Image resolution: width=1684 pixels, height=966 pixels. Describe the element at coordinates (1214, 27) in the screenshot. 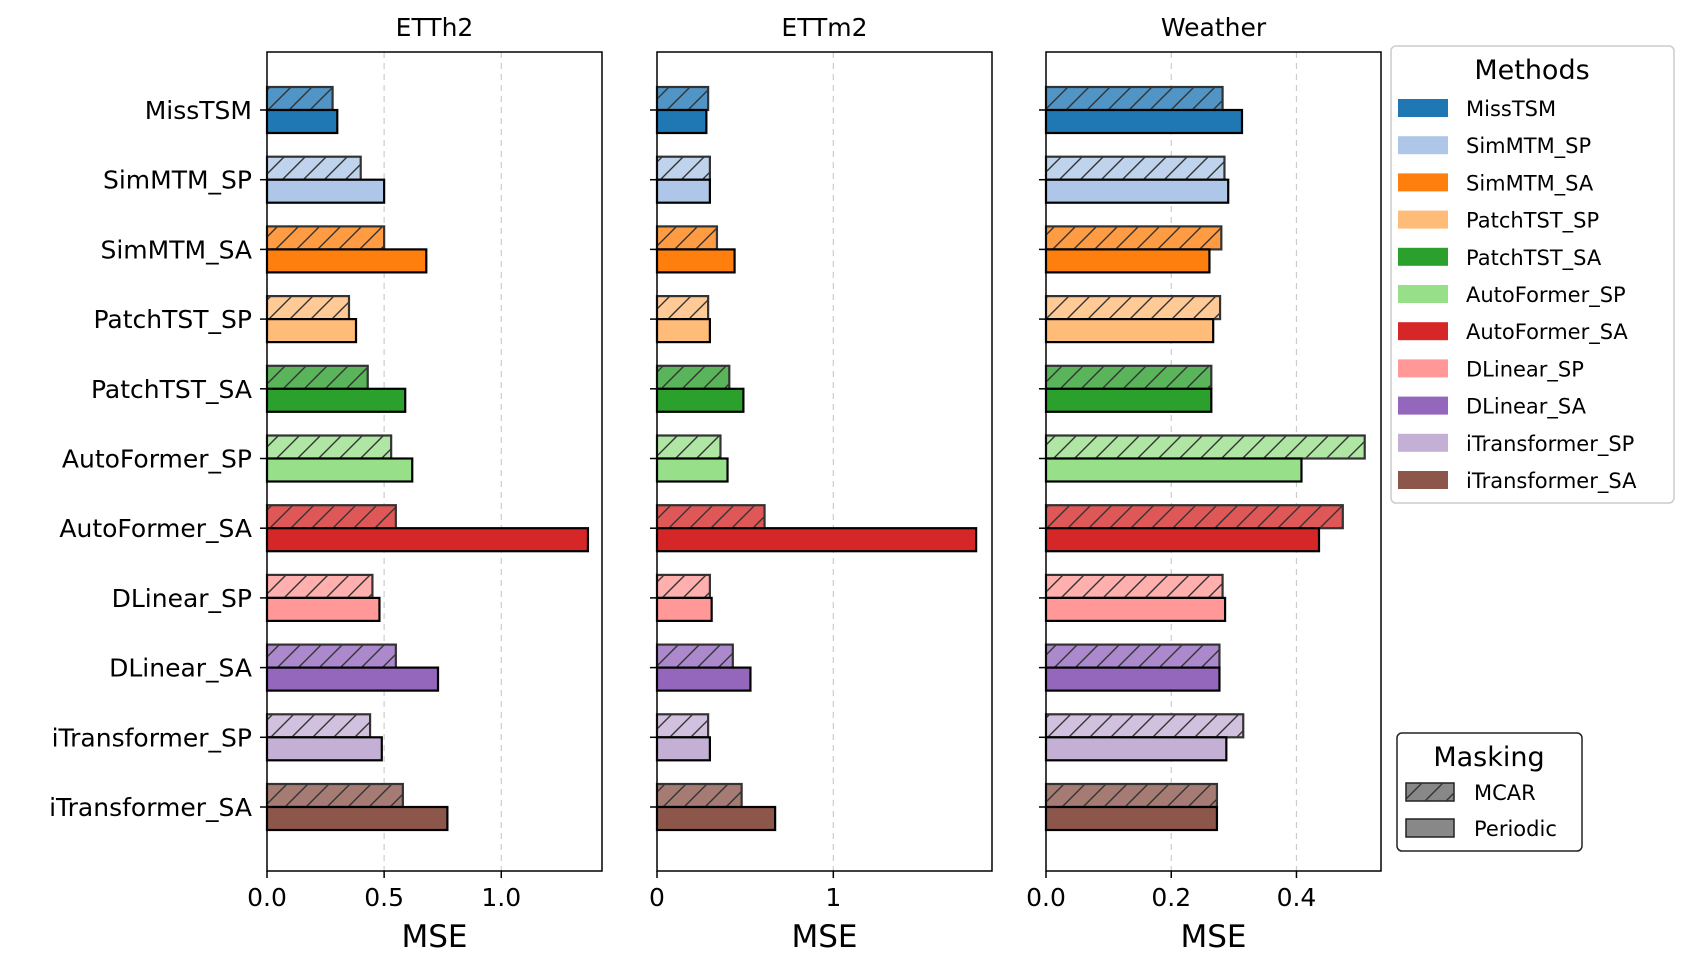

I see `panel-title: Weather` at that location.